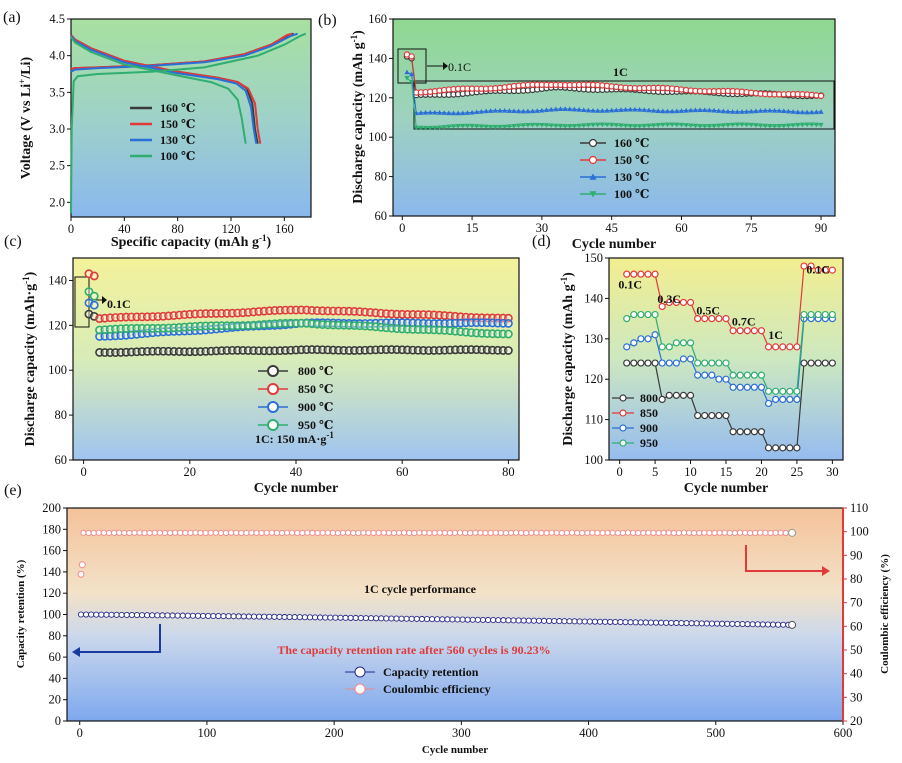 The image size is (902, 763). What do you see at coordinates (294, 438) in the screenshot?
I see `panel-c-annotation-note: 1C: 150 mA·g-1` at bounding box center [294, 438].